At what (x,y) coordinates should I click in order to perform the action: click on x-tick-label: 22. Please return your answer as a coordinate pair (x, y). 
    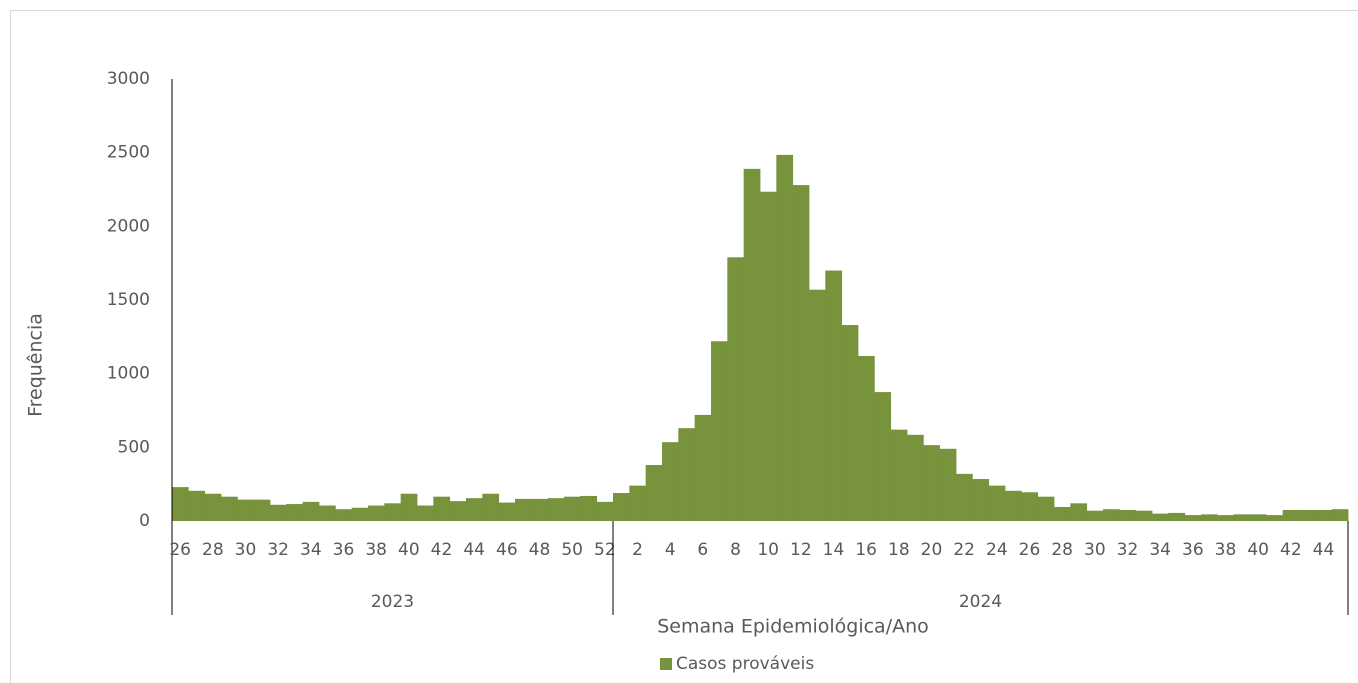
    Looking at the image, I should click on (964, 550).